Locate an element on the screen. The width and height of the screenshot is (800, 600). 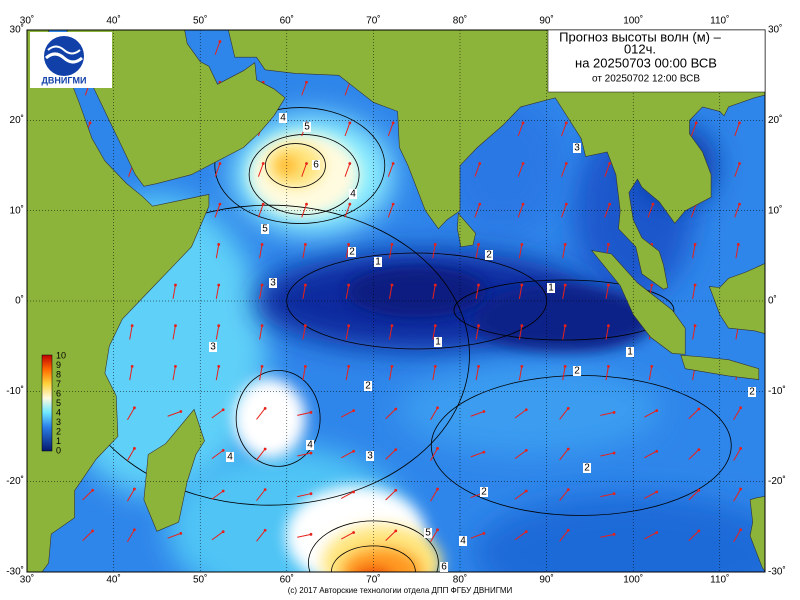
contour-label: 5 is located at coordinates (428, 533).